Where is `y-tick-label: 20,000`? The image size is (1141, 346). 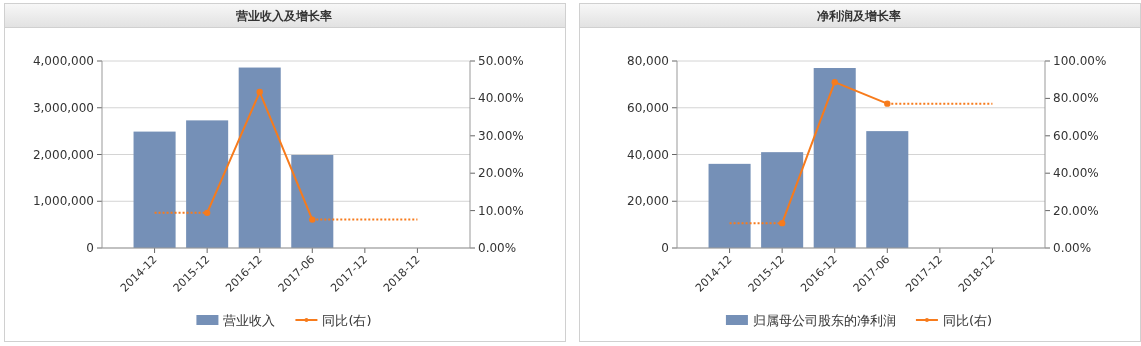 y-tick-label: 20,000 is located at coordinates (648, 201).